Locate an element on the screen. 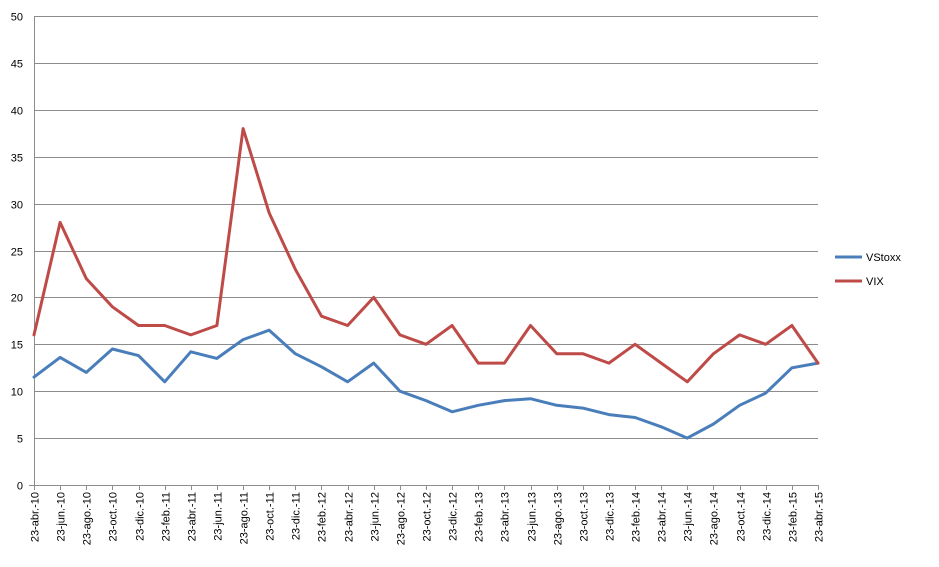  x-tick-label: 23-dic.-12 is located at coordinates (454, 516).